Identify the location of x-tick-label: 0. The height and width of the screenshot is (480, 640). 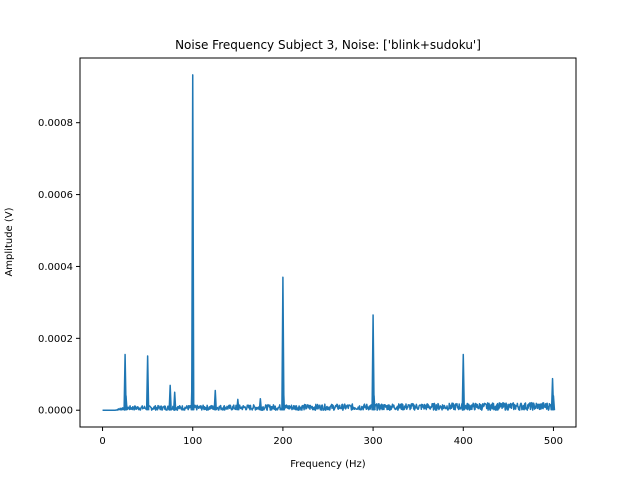
(102, 441).